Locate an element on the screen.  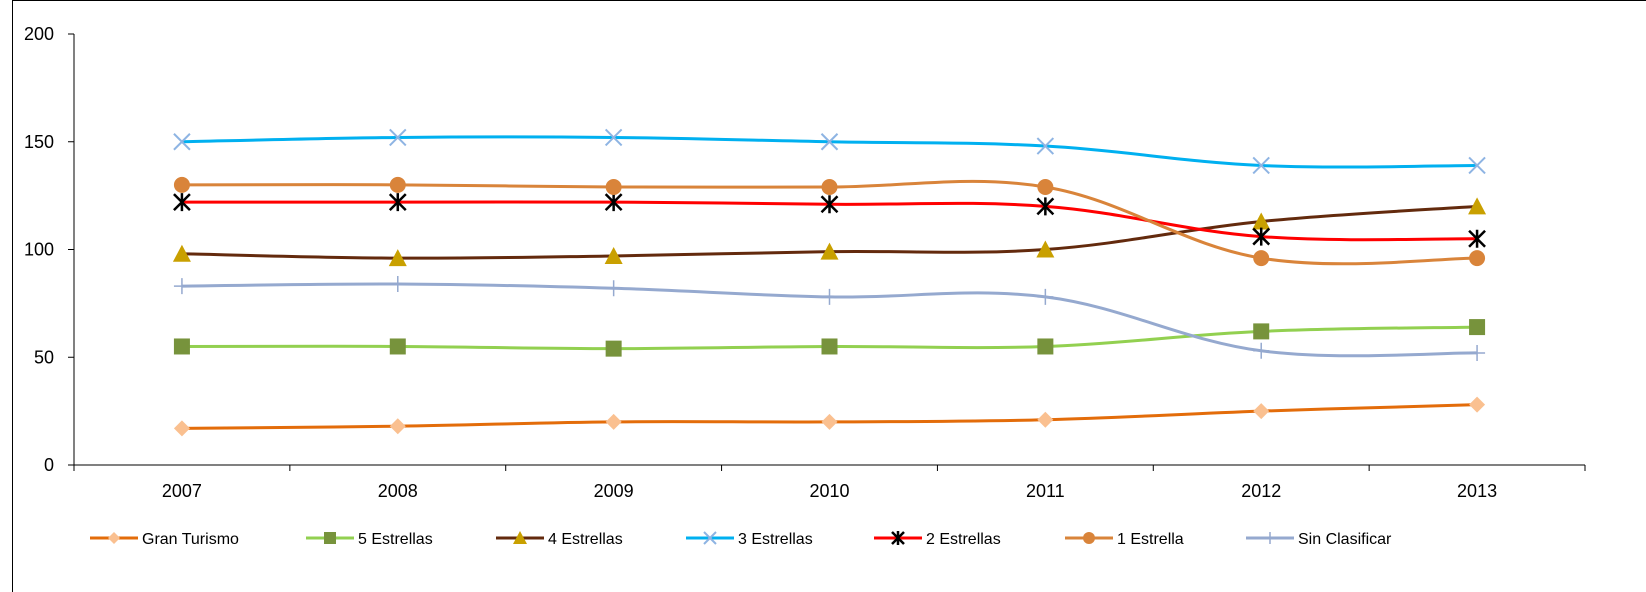
legend-label-3-estrellas: 3 Estrellas is located at coordinates (775, 539).